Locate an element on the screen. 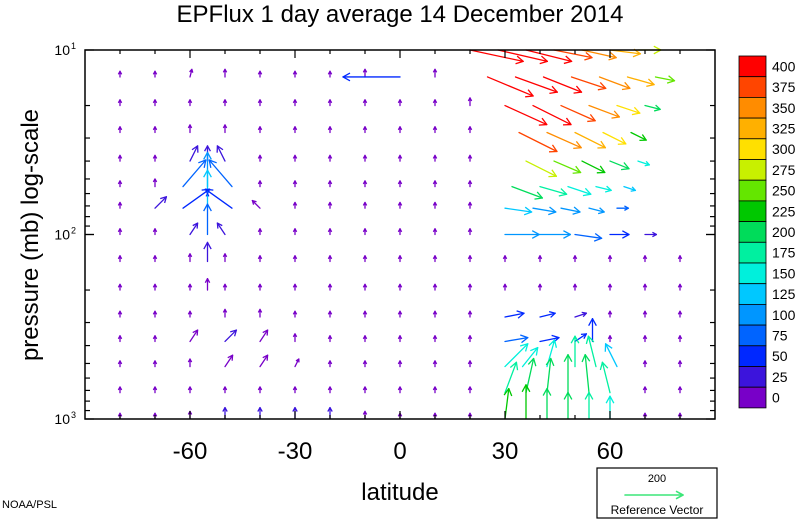 The width and height of the screenshot is (800, 521). colorbar-label: 375 is located at coordinates (784, 87).